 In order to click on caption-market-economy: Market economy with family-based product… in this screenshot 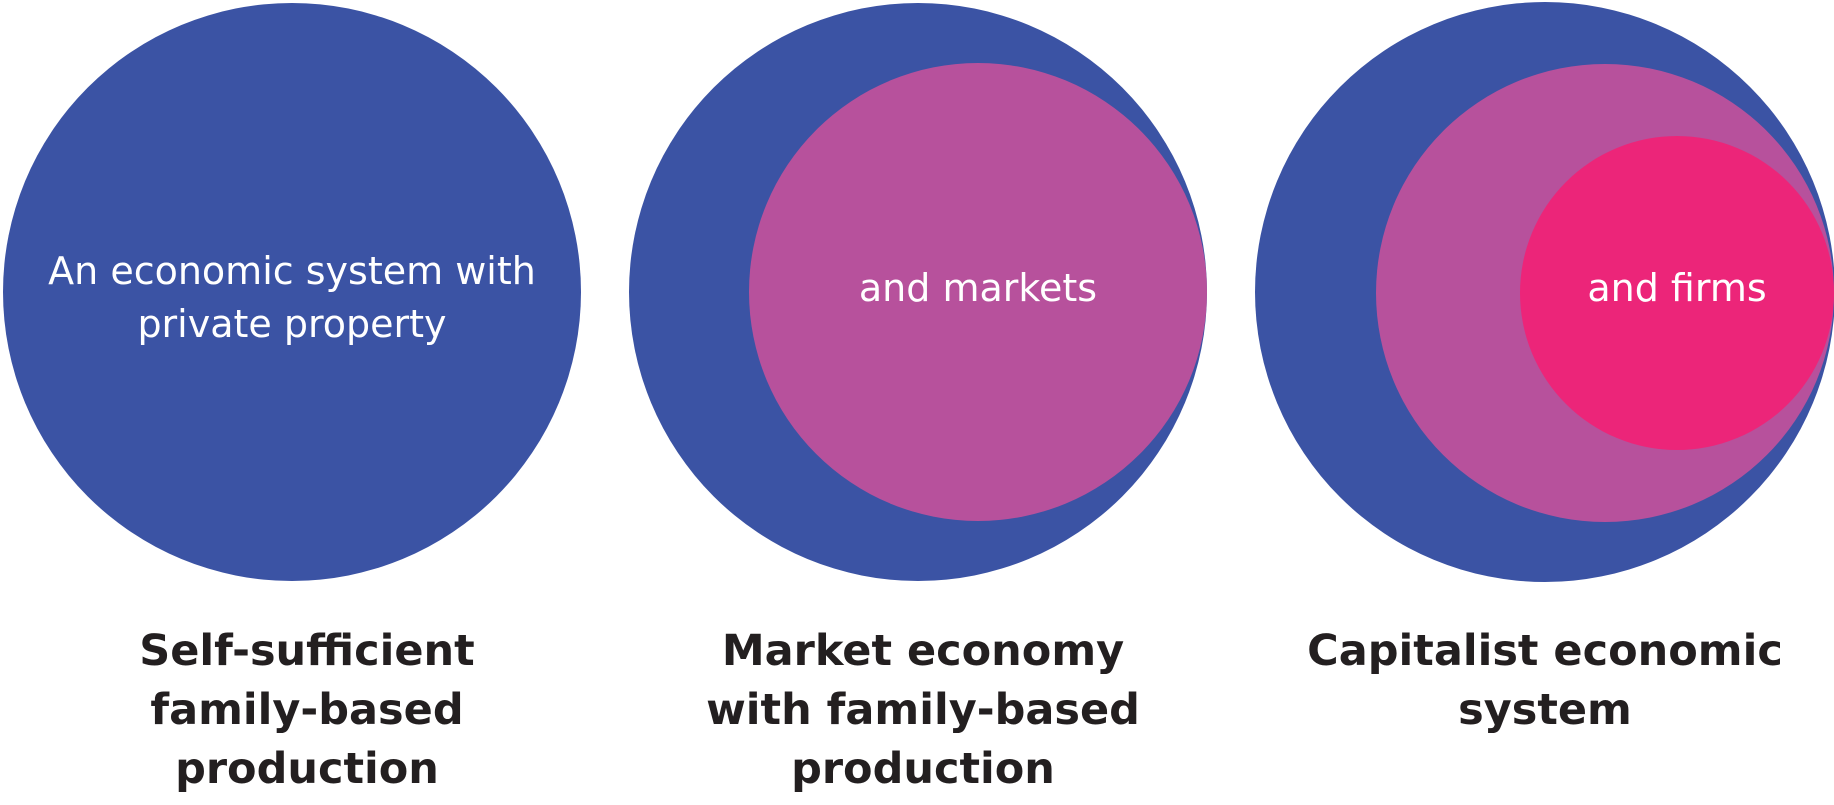, I will do `click(923, 710)`.